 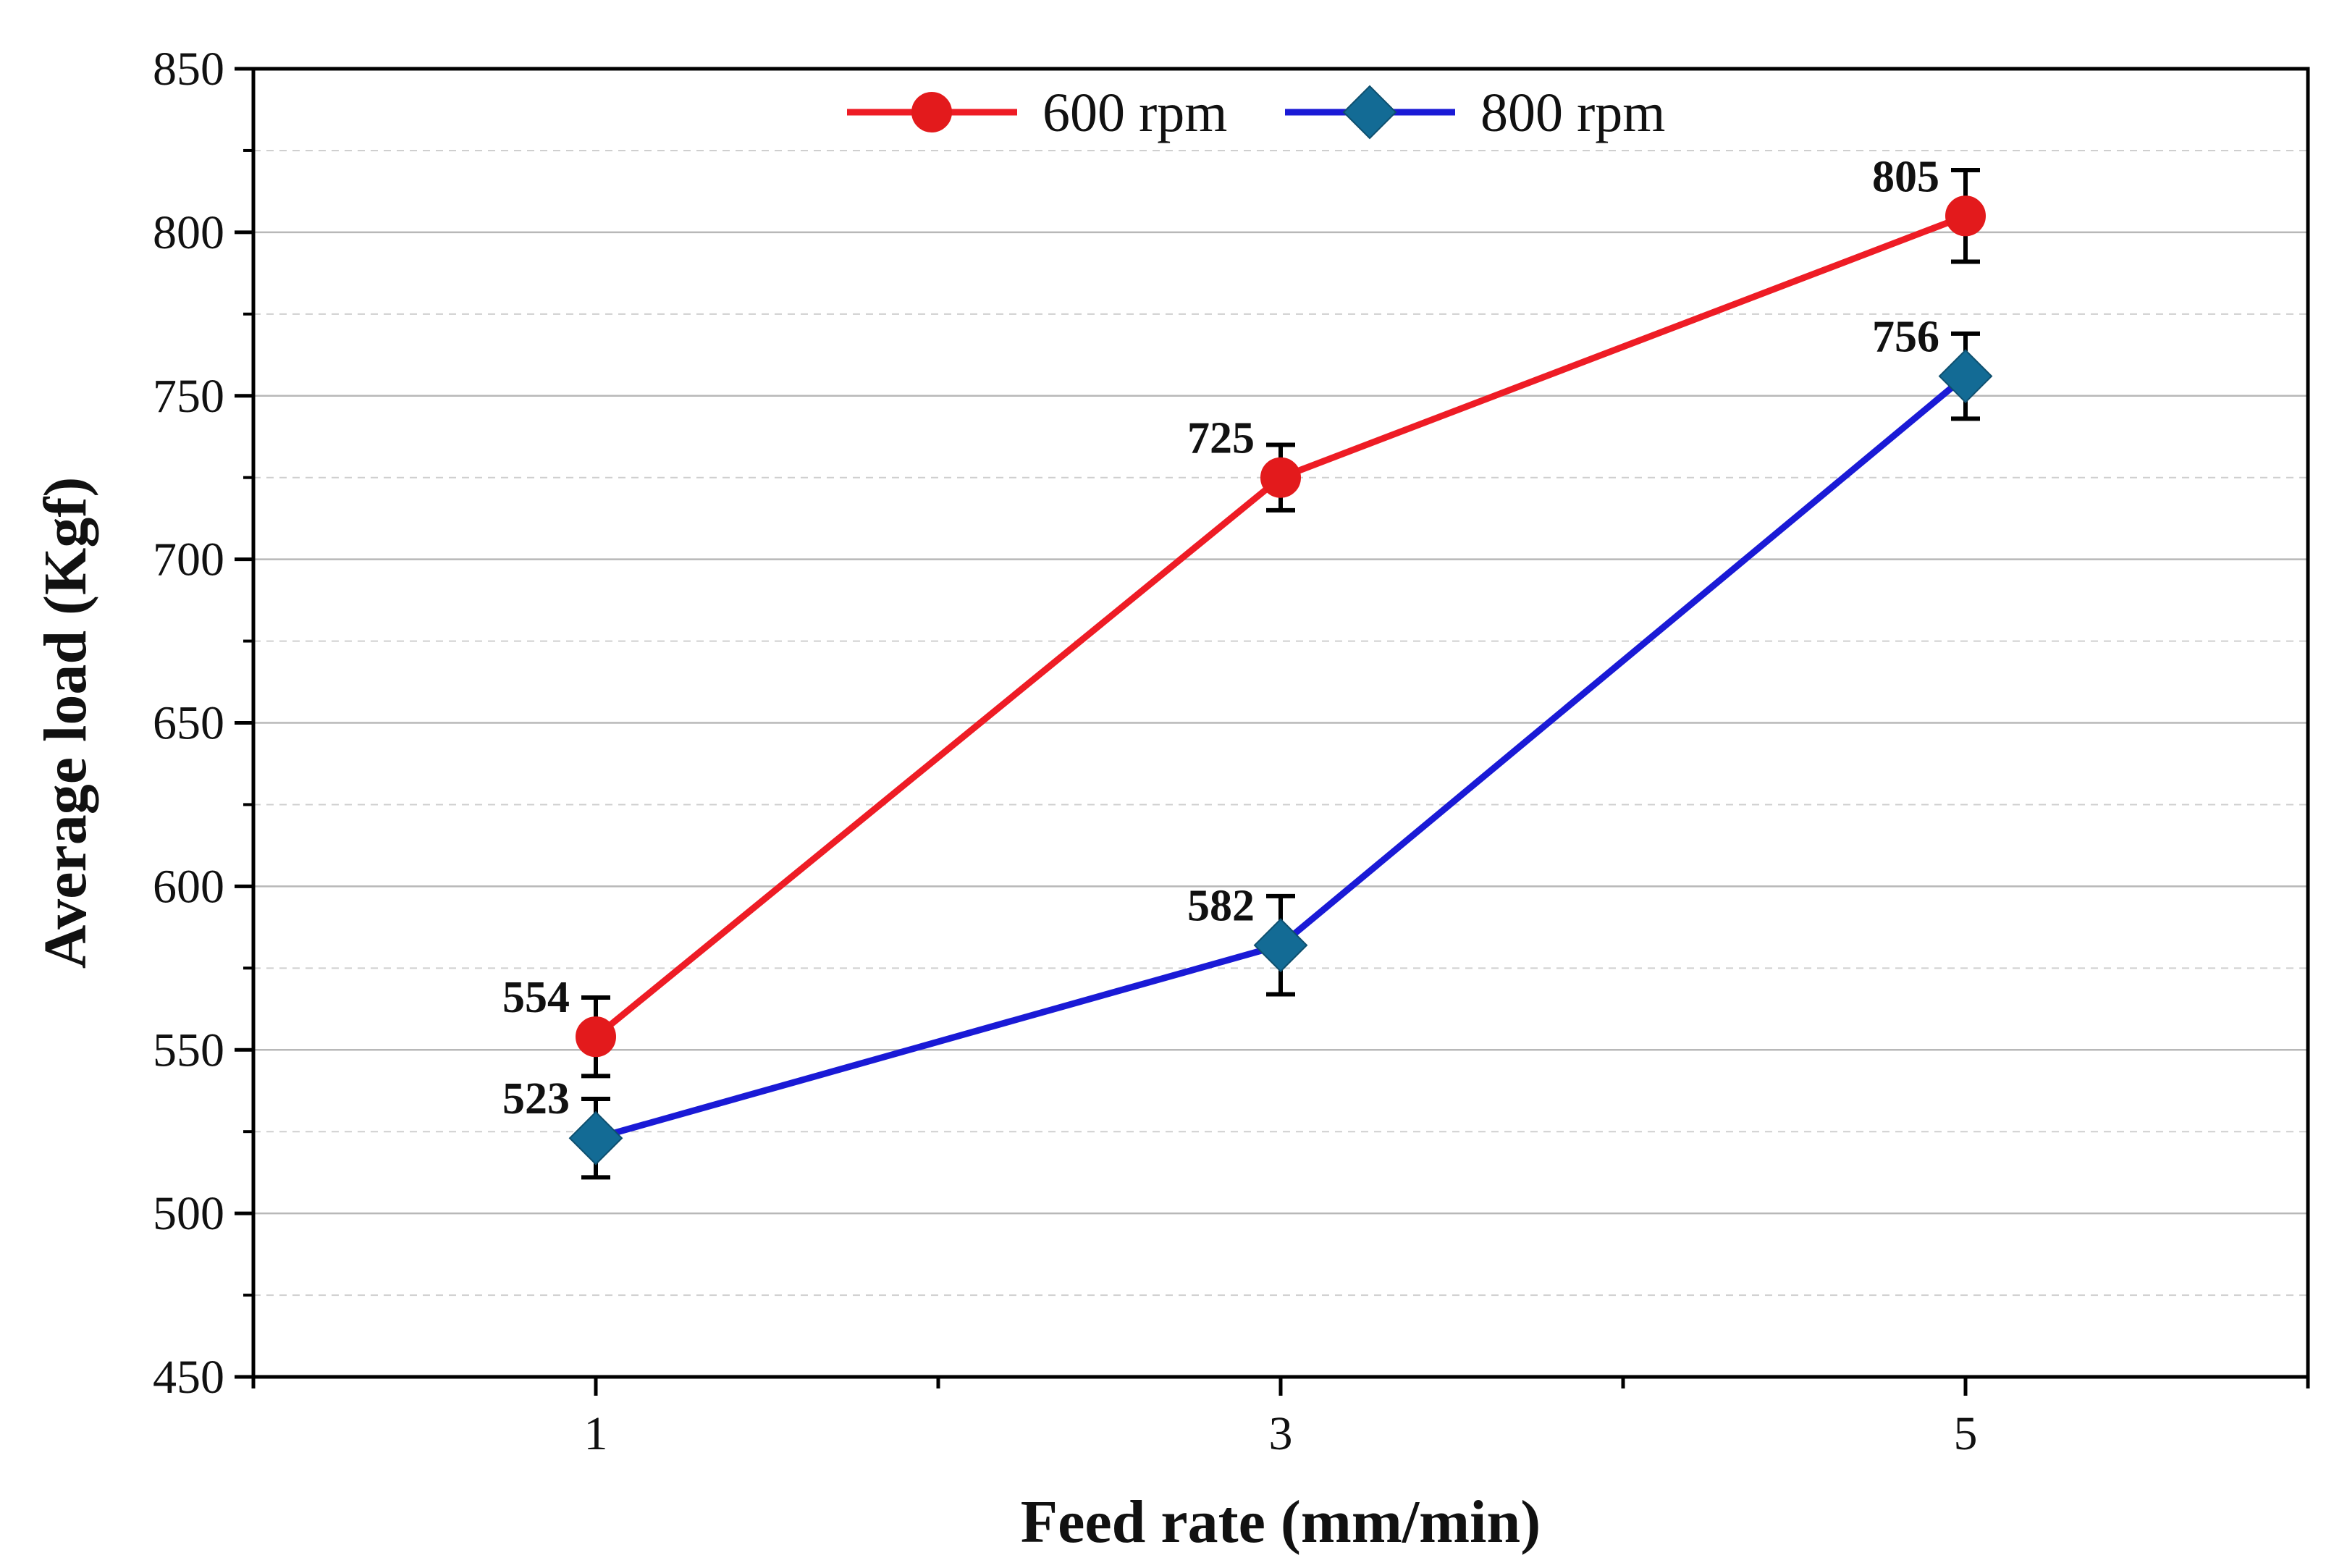 What do you see at coordinates (1037, 113) in the screenshot?
I see `legend-entry-600-rpm: 600 rpm` at bounding box center [1037, 113].